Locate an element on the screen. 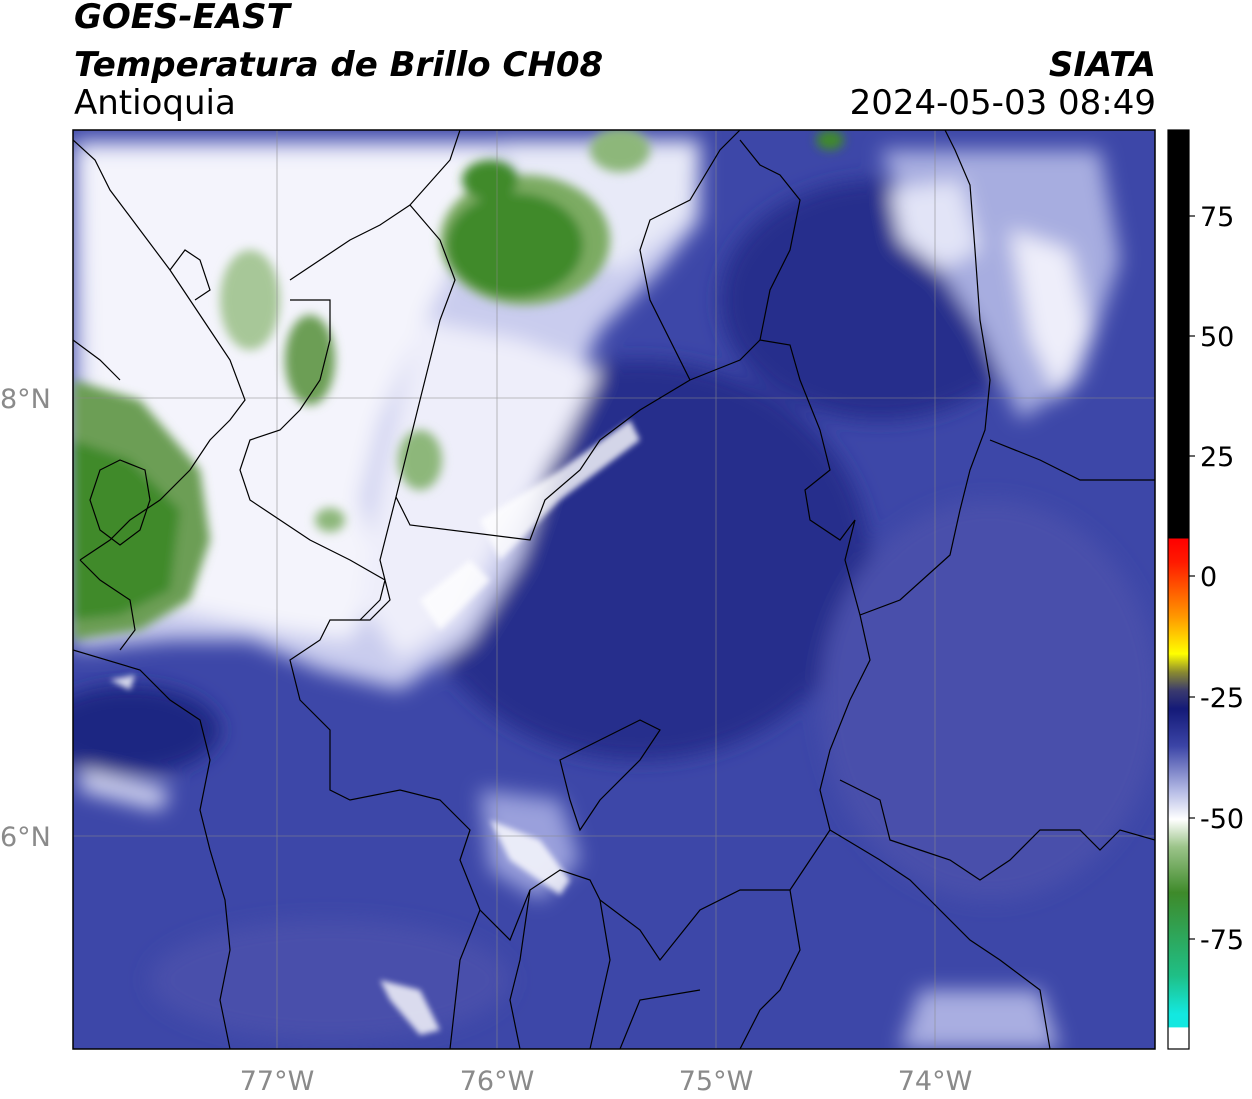 This screenshot has width=1252, height=1099. region-label: Antioquia is located at coordinates (155, 103).